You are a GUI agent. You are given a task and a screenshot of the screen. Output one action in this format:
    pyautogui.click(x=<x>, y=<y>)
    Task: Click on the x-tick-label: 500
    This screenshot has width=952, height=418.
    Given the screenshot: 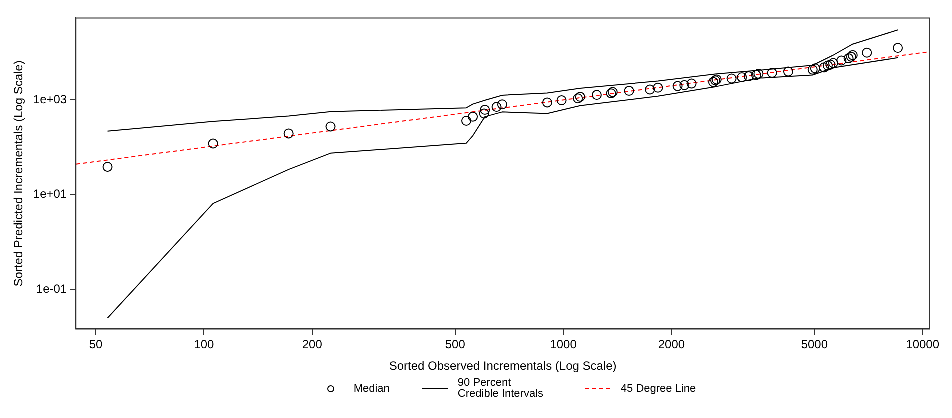 What is the action you would take?
    pyautogui.click(x=455, y=345)
    